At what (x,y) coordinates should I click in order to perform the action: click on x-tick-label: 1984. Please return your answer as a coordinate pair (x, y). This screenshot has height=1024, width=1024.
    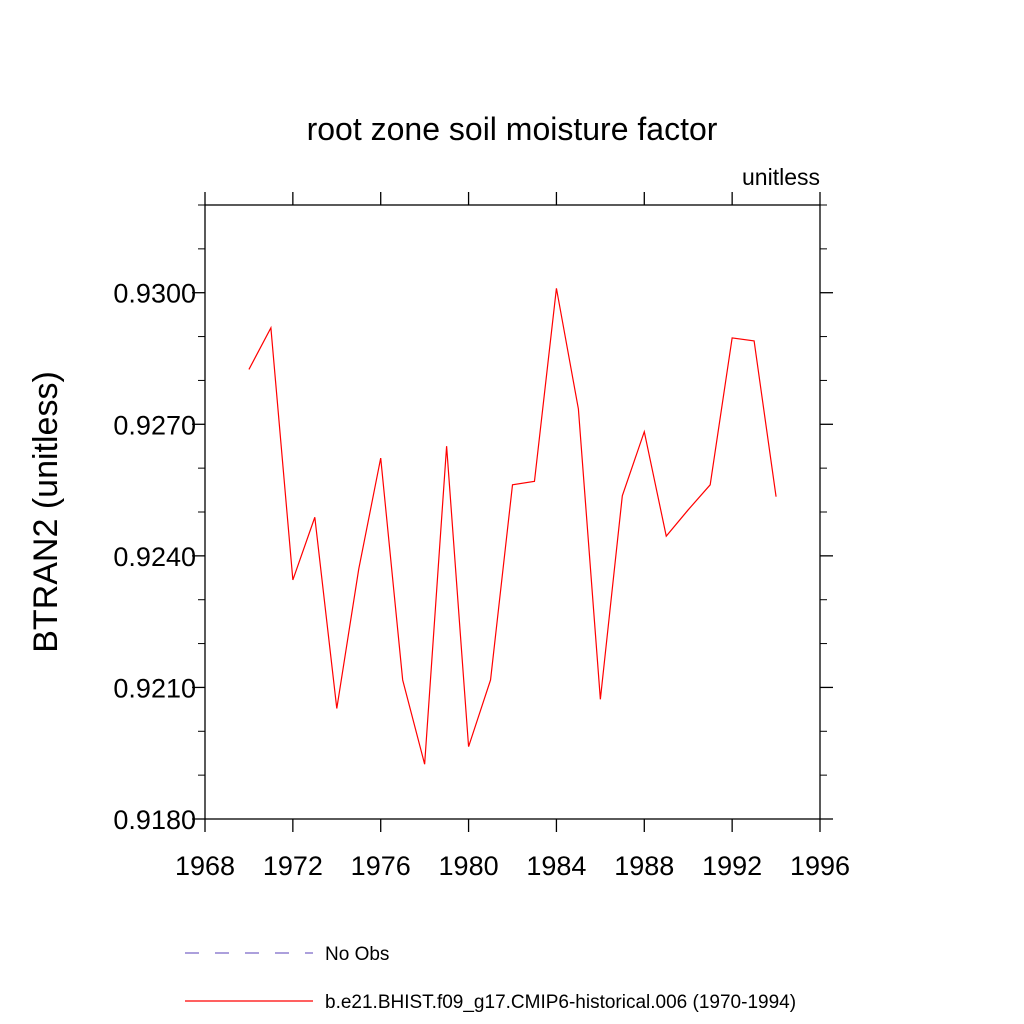
    Looking at the image, I should click on (556, 866).